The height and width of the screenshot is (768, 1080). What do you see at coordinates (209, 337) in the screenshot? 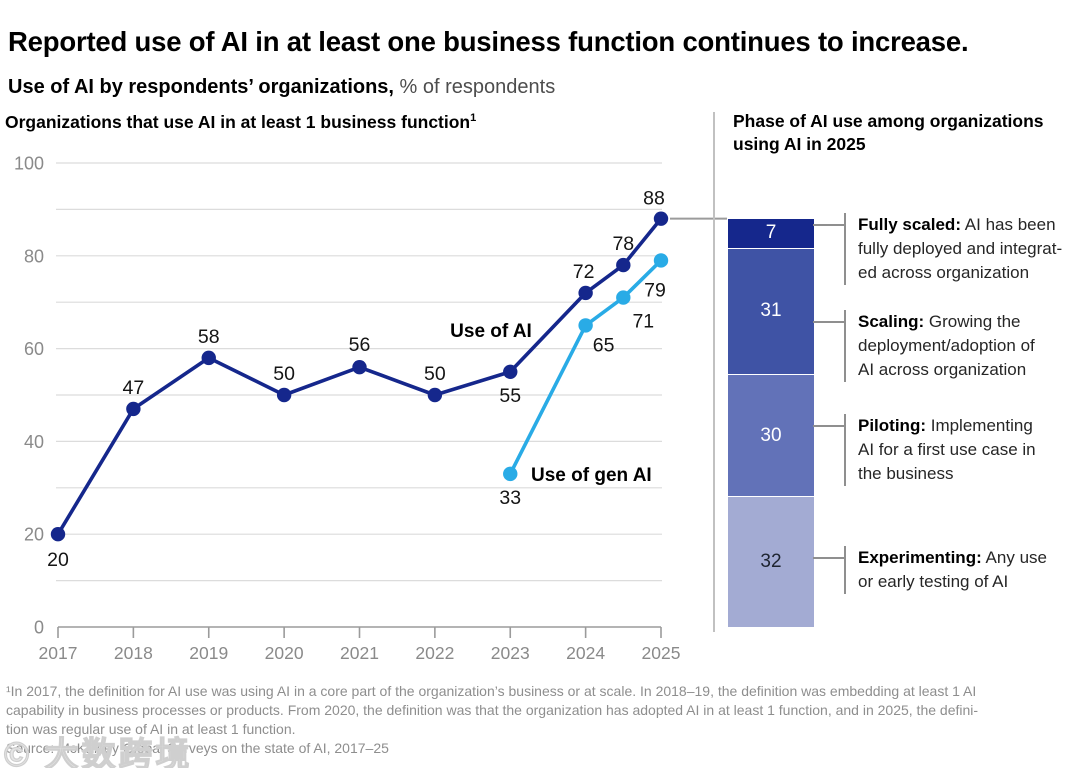
I see `data-label: 58` at bounding box center [209, 337].